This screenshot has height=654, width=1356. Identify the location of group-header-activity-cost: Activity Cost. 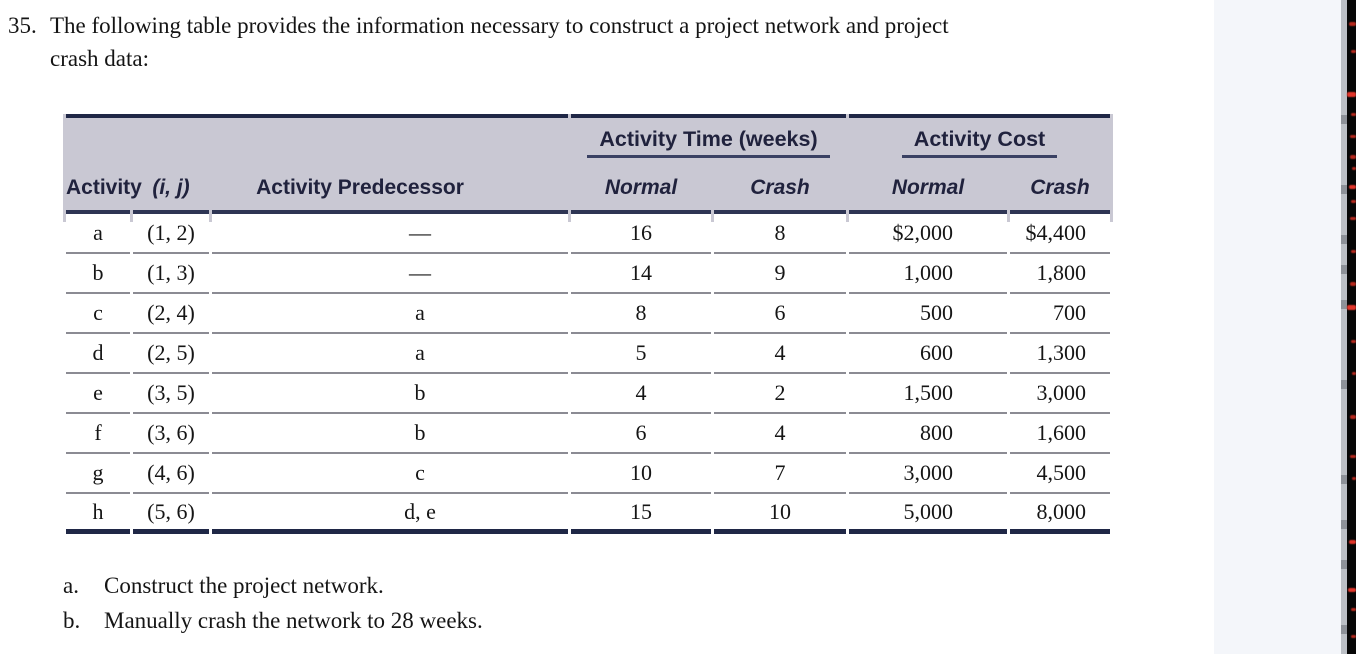
(980, 140).